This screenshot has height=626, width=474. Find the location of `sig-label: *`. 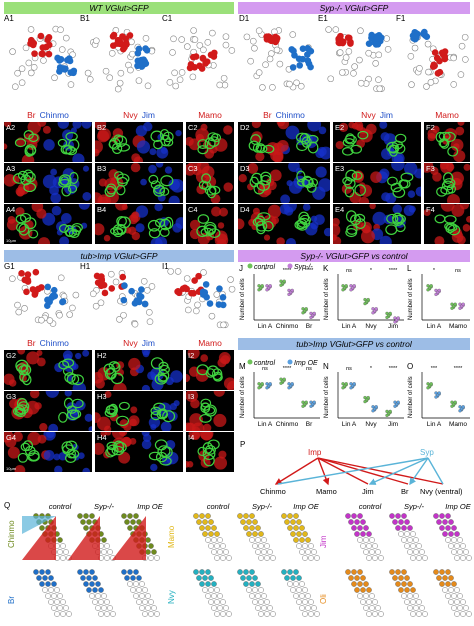

sig-label: * is located at coordinates (371, 271).